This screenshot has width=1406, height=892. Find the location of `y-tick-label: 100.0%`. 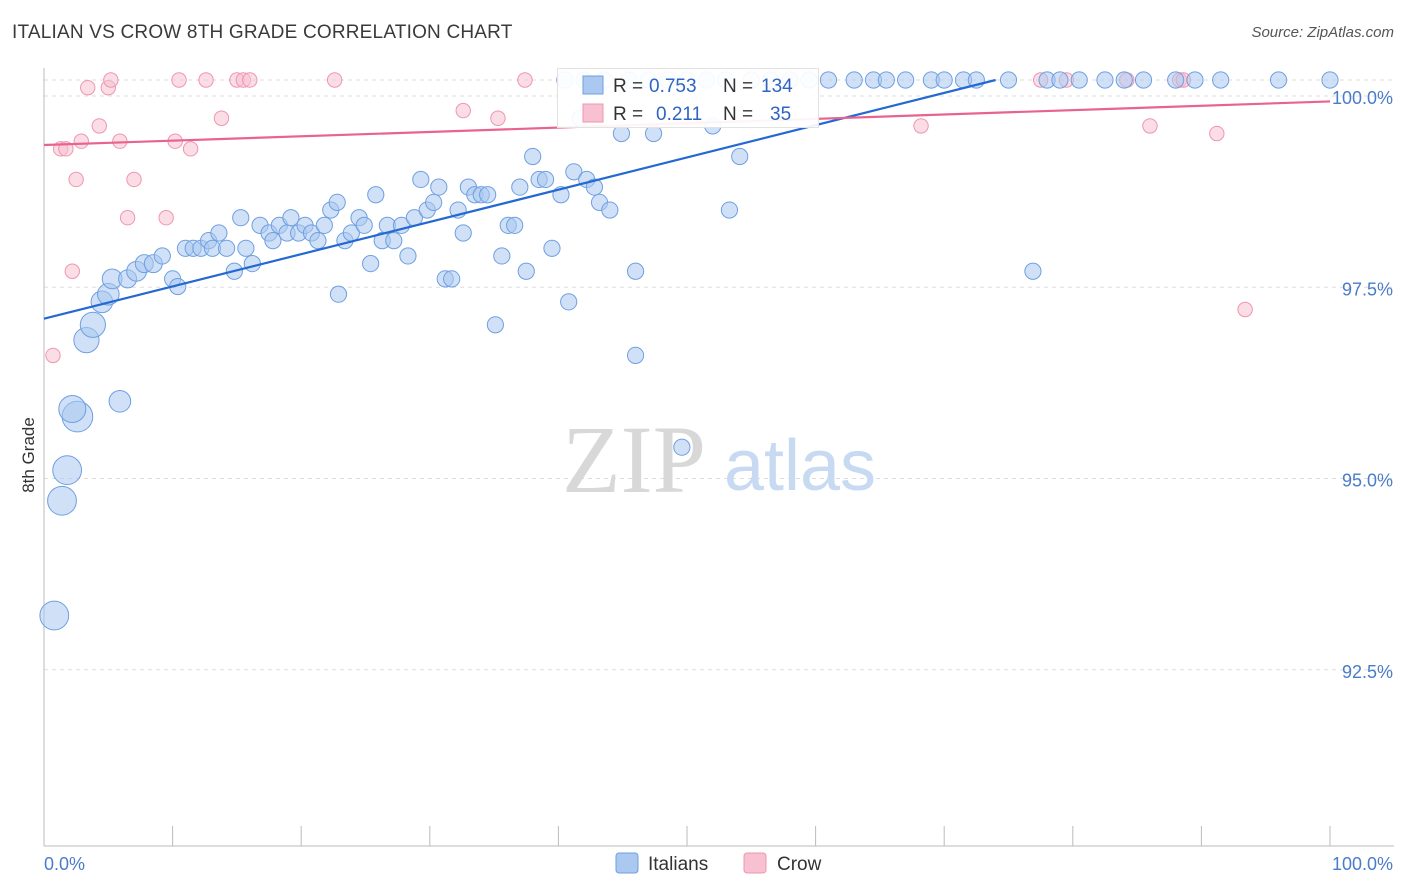

y-tick-label: 100.0% is located at coordinates (1362, 98).